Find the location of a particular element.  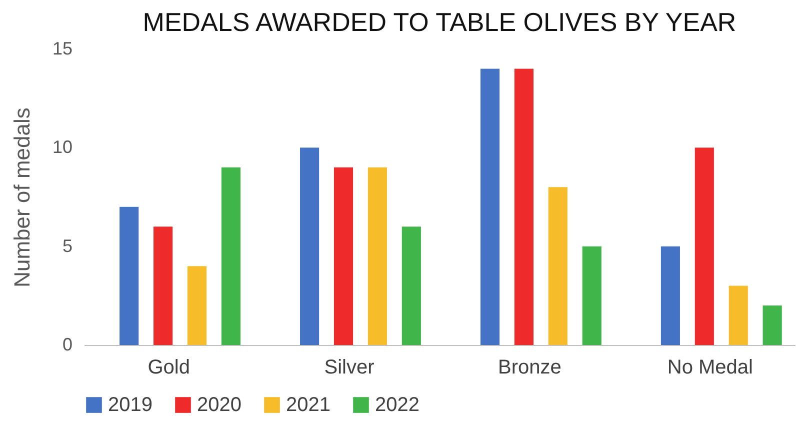

x-tick-label: Bronze is located at coordinates (530, 367).